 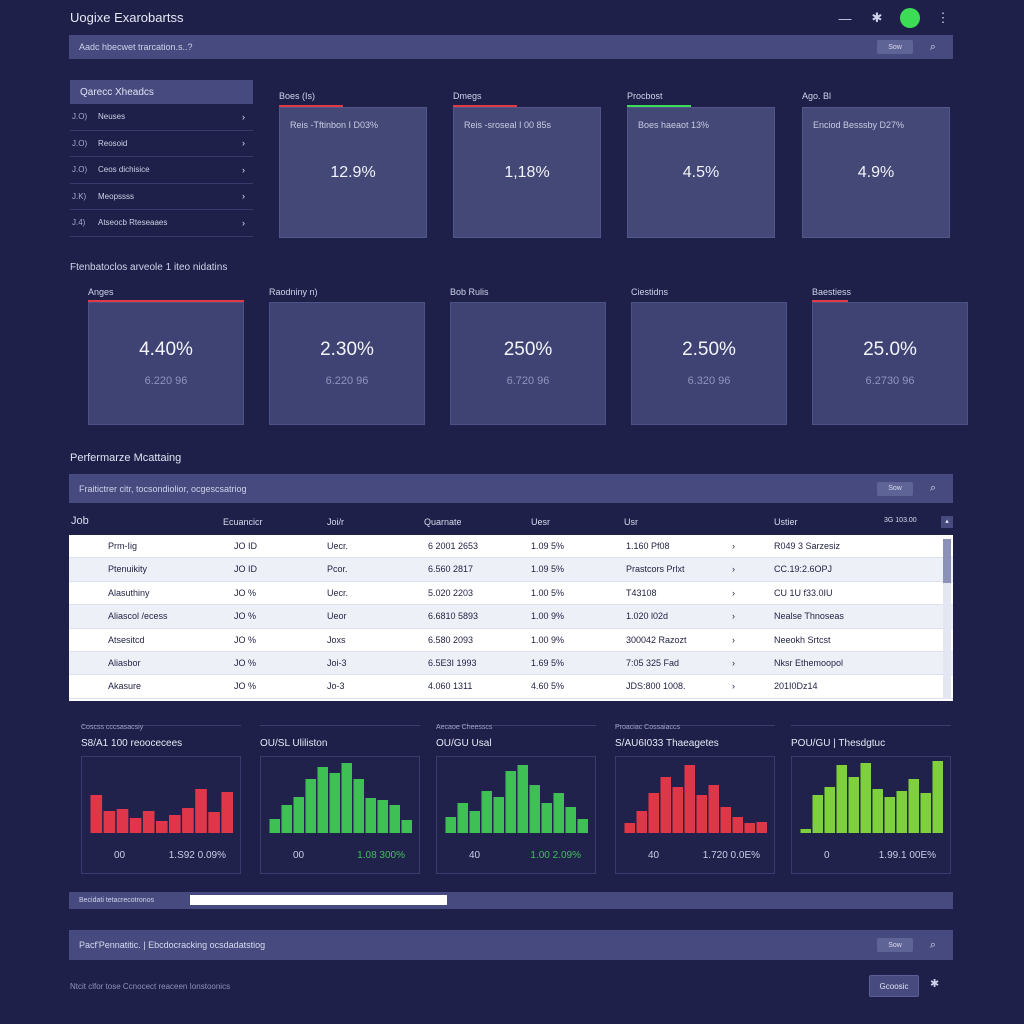 I want to click on column-header-job: Job, so click(x=80, y=521).